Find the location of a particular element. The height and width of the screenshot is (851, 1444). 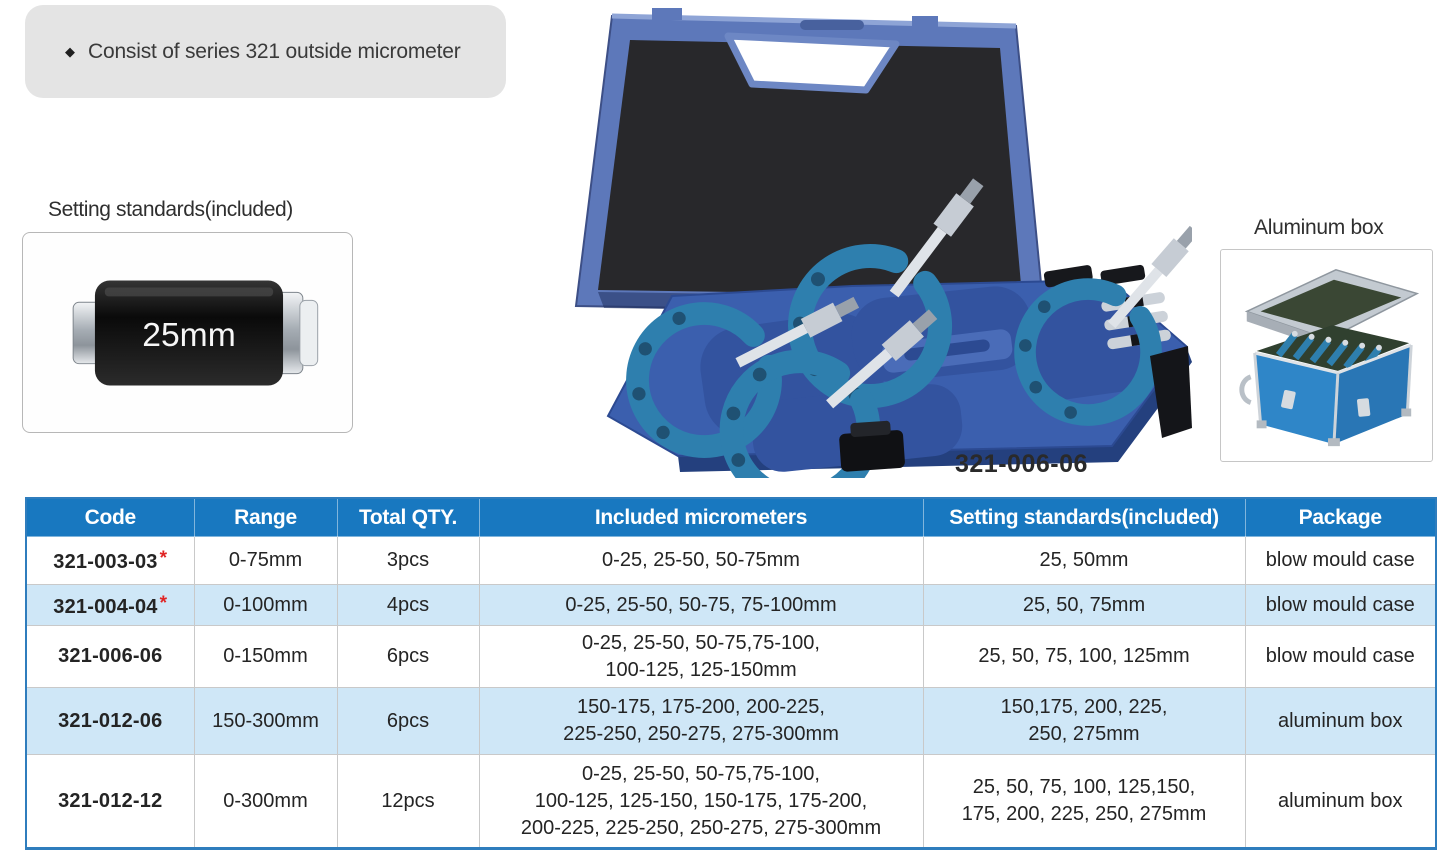

micrometers-cell: 0-25, 25-50, 50-75, 75-100mm is located at coordinates (701, 605).